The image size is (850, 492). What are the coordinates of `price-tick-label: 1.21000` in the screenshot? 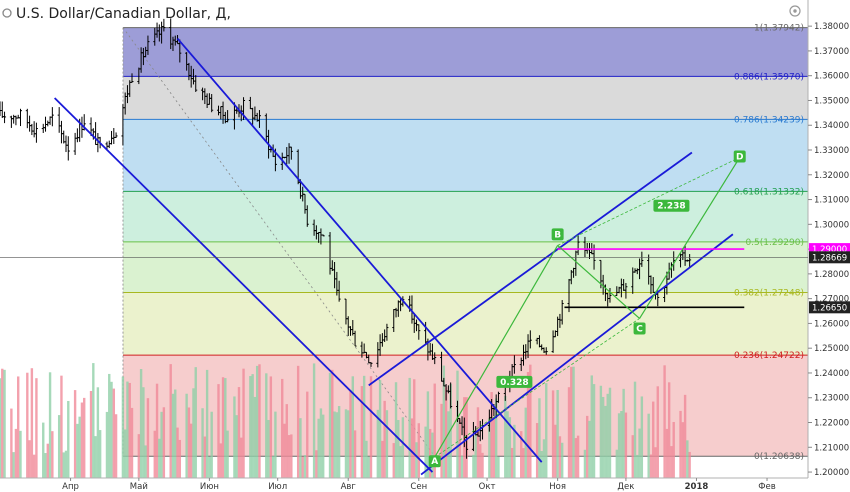 It's located at (831, 448).